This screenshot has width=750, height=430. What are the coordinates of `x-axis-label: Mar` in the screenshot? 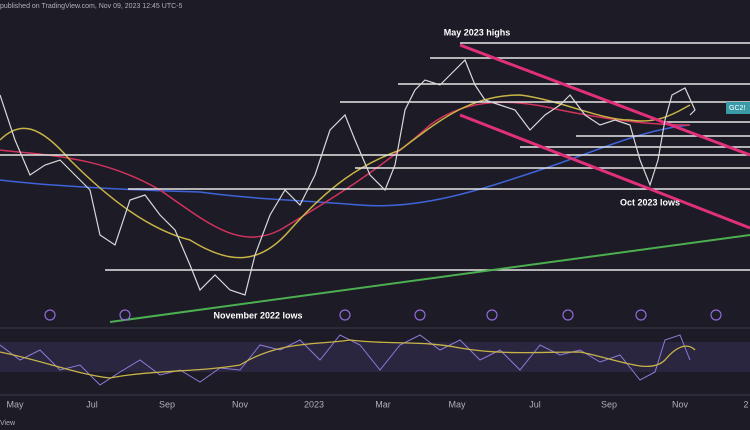 It's located at (383, 404).